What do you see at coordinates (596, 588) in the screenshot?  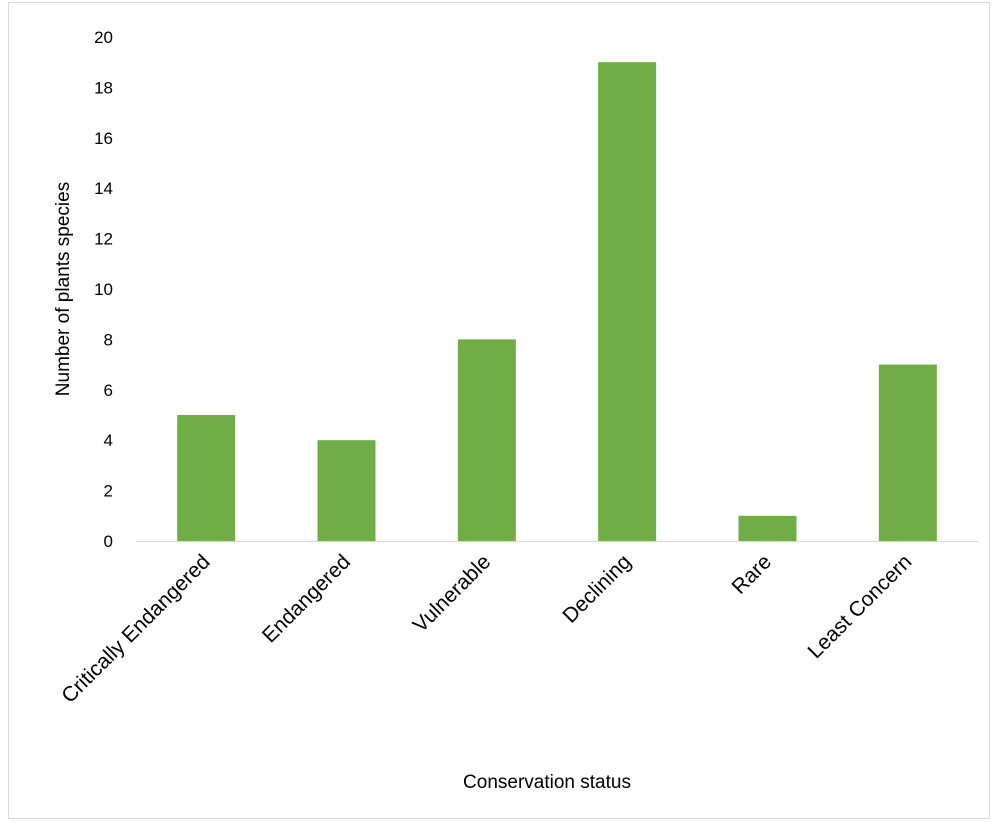 I see `x-tick-label: Declining` at bounding box center [596, 588].